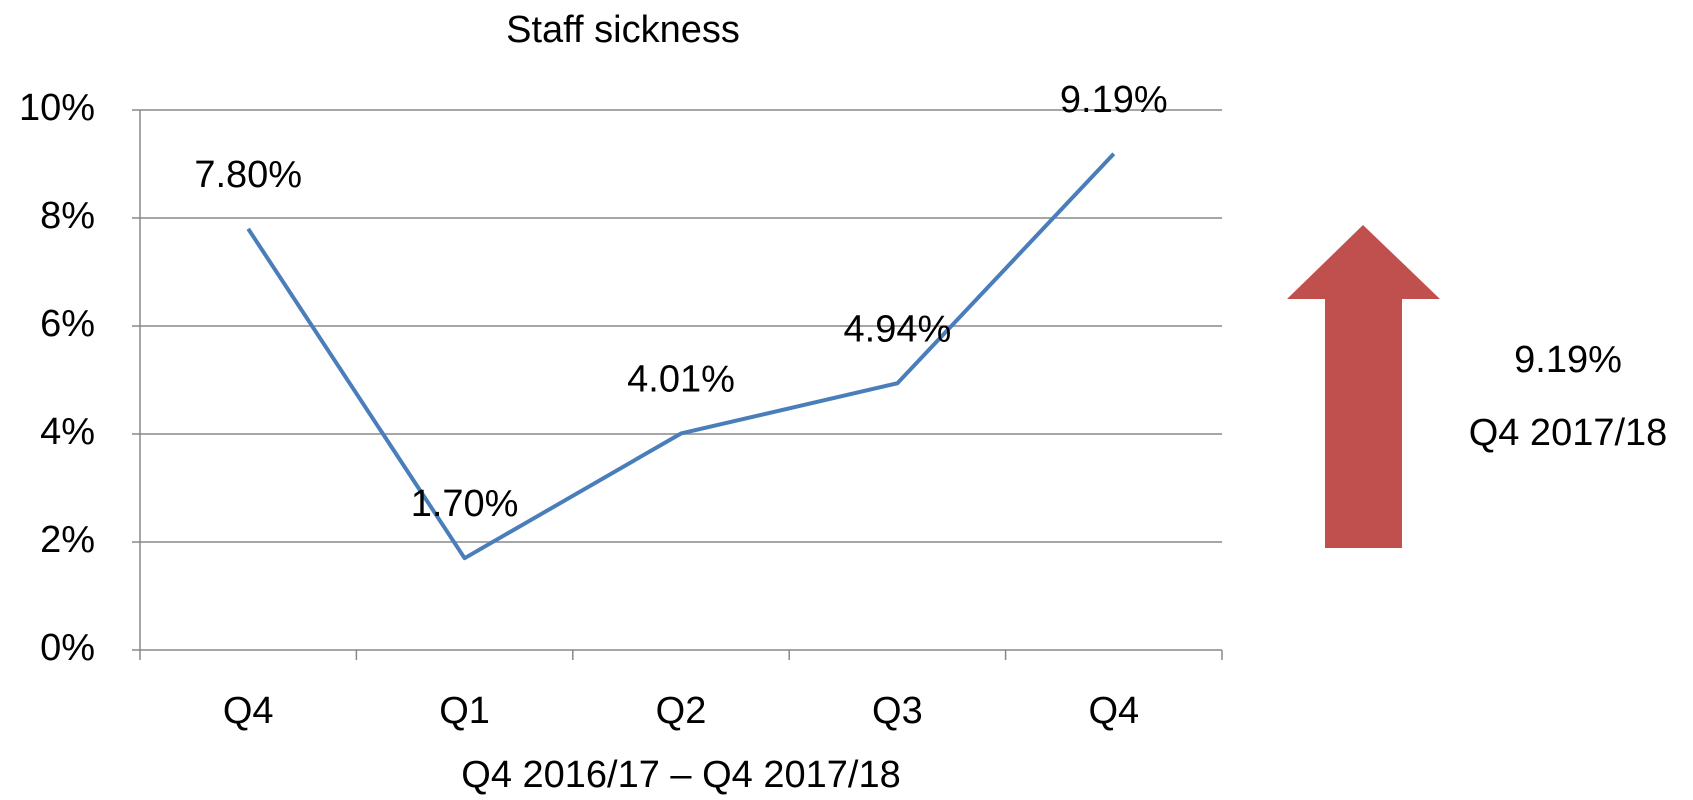  What do you see at coordinates (67, 216) in the screenshot?
I see `y-tick-label: 8%` at bounding box center [67, 216].